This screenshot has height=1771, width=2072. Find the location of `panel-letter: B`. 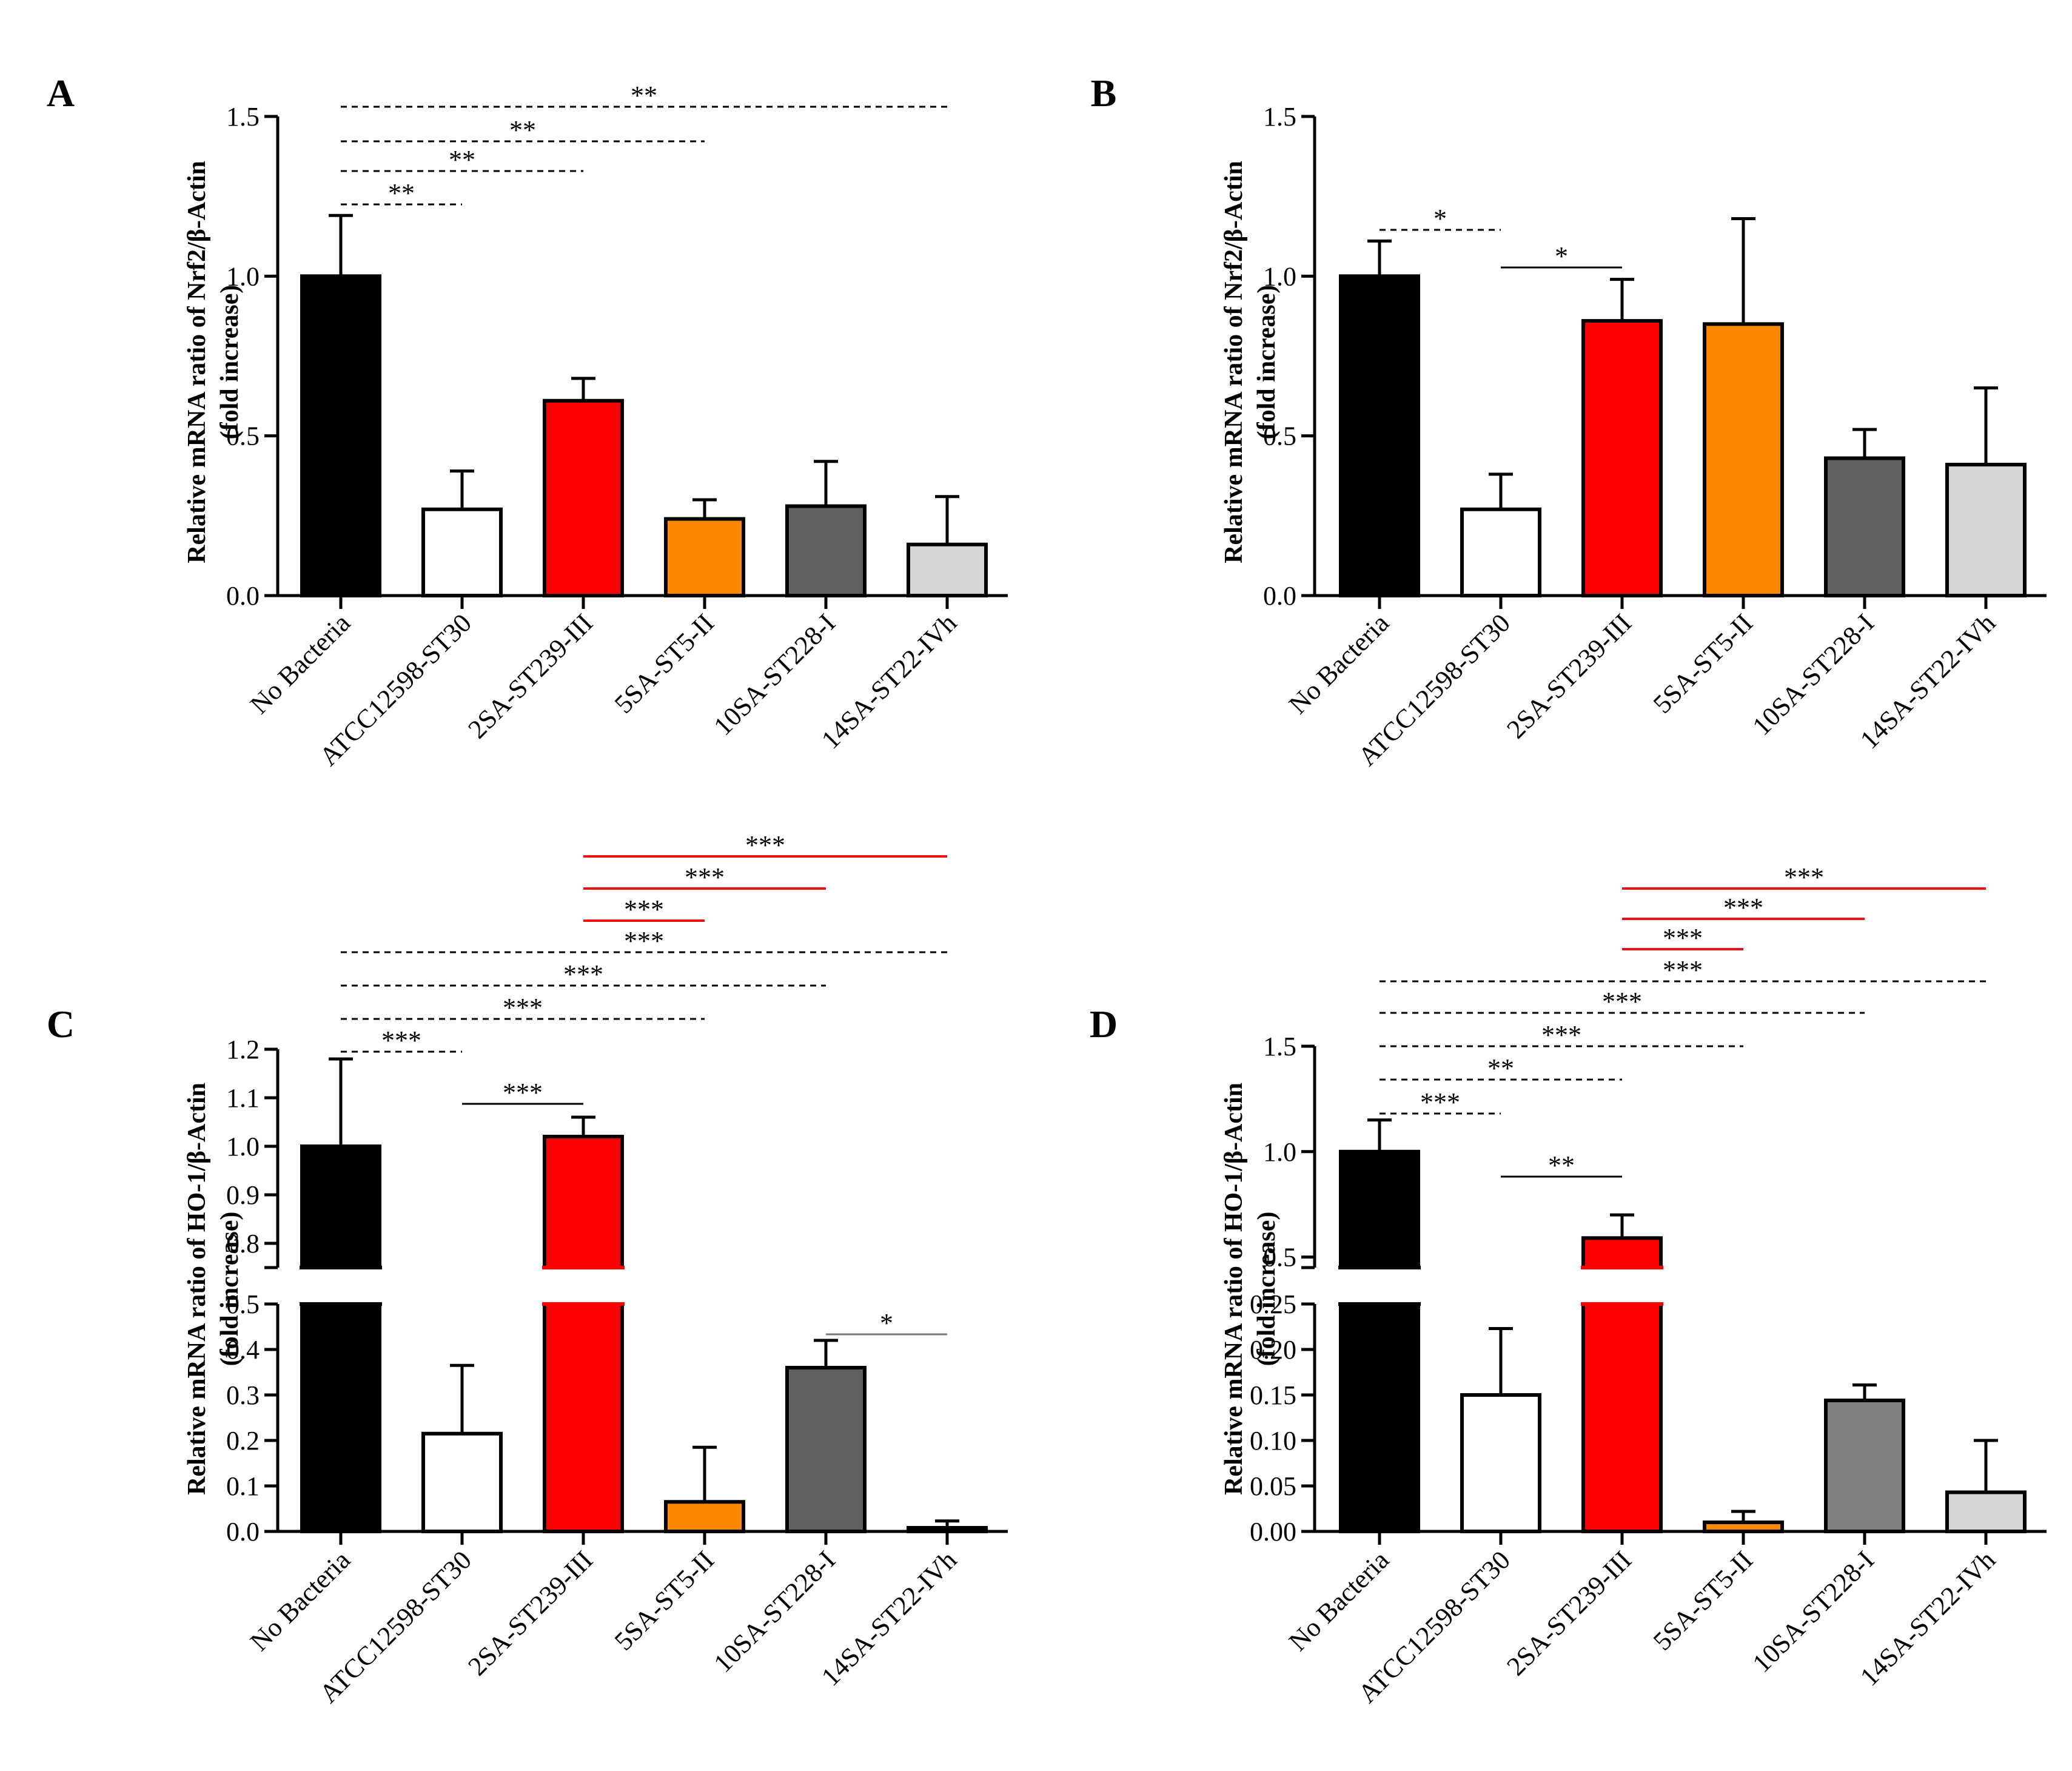

panel-letter: B is located at coordinates (1104, 93).